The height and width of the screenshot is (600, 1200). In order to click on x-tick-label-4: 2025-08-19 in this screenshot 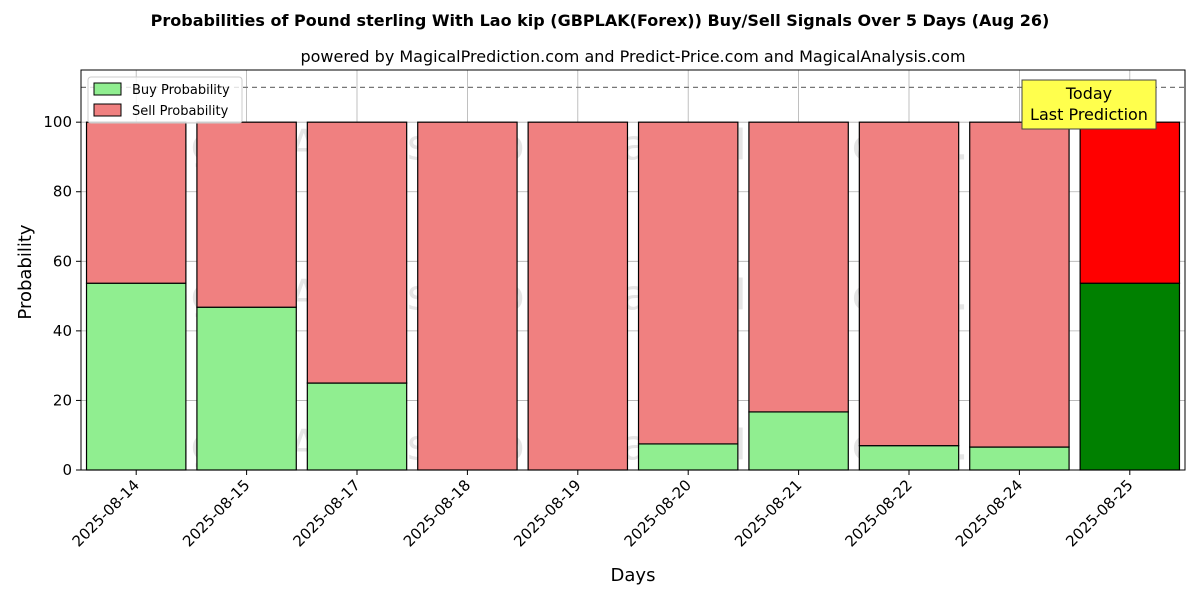, I will do `click(547, 513)`.